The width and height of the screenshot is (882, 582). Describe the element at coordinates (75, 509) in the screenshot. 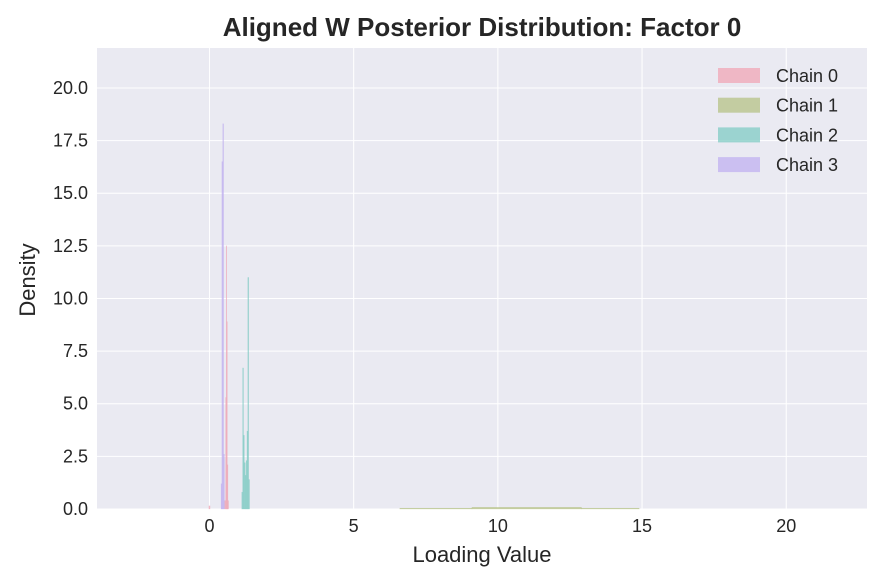

I see `y-tick-label: 0.0` at that location.